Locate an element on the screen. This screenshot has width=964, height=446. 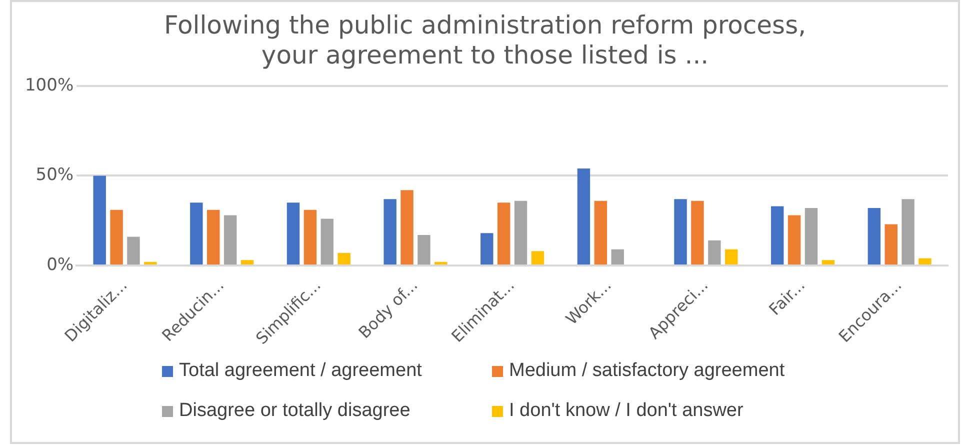
legend-label: Total agreement / agreement is located at coordinates (300, 371).